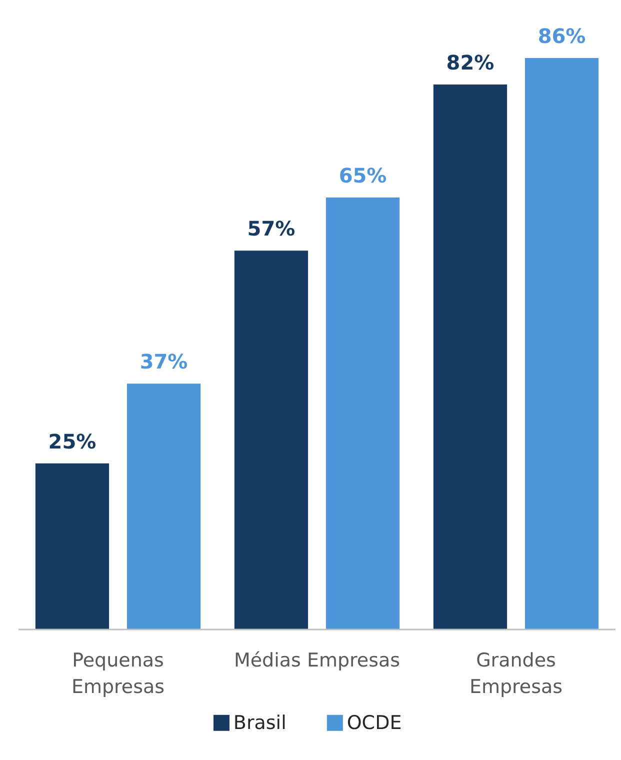 This screenshot has width=621, height=760. What do you see at coordinates (72, 441) in the screenshot?
I see `data-label: 25%` at bounding box center [72, 441].